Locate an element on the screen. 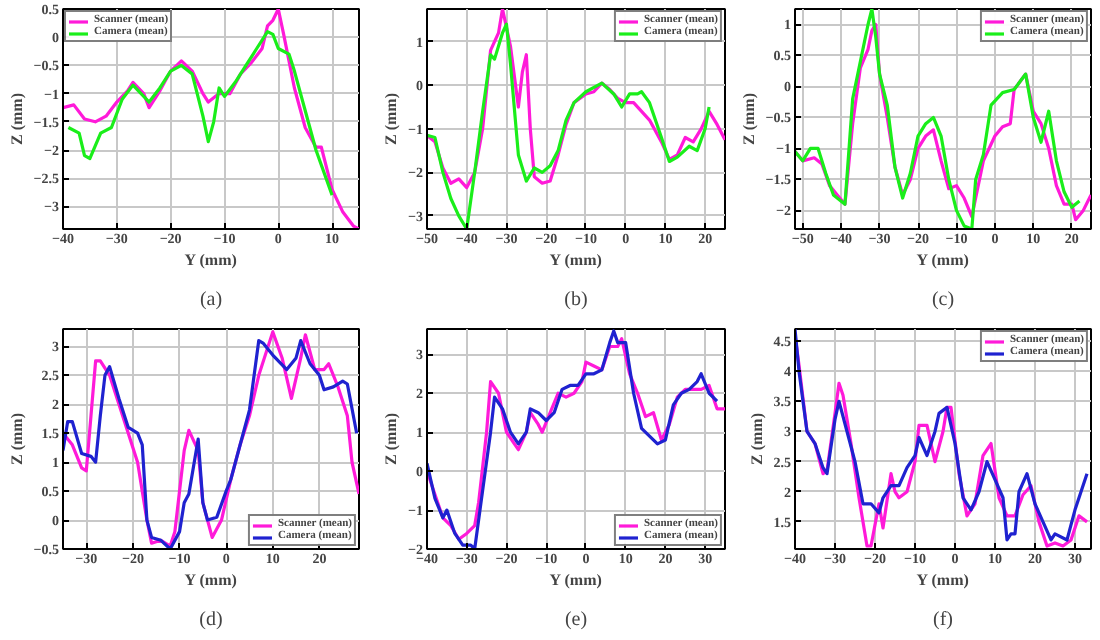 Image resolution: width=1100 pixels, height=640 pixels. text: (d) is located at coordinates (211, 620).